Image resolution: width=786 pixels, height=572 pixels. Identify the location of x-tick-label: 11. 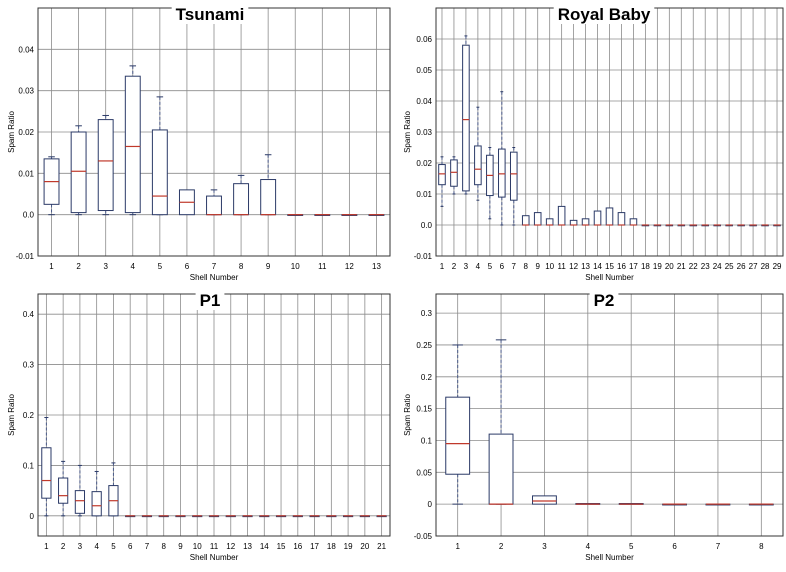
(561, 266).